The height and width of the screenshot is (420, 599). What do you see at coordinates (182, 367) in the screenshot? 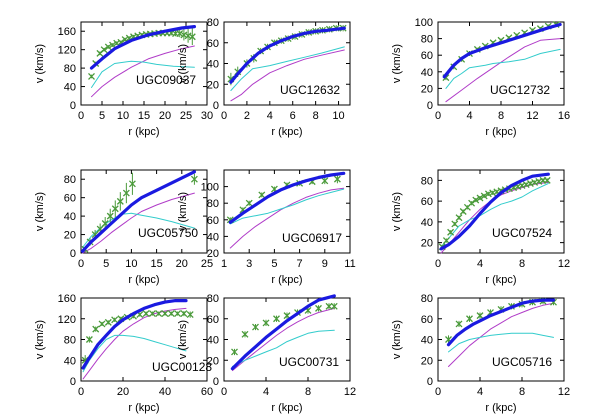
I see `galaxy-name: UGC00128` at bounding box center [182, 367].